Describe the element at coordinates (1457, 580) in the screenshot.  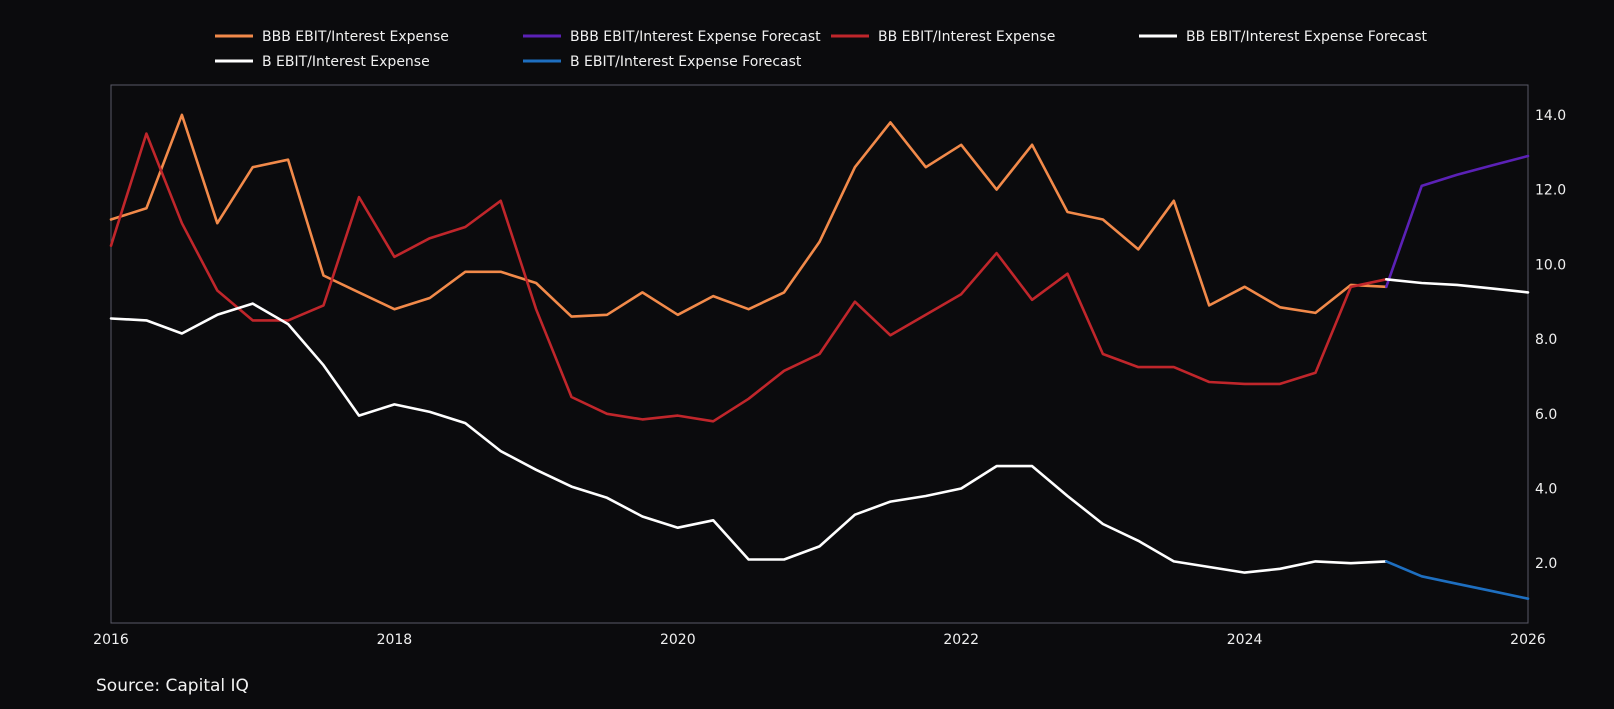
I see `series-line-b-ebit-interest-expense-forecast` at that location.